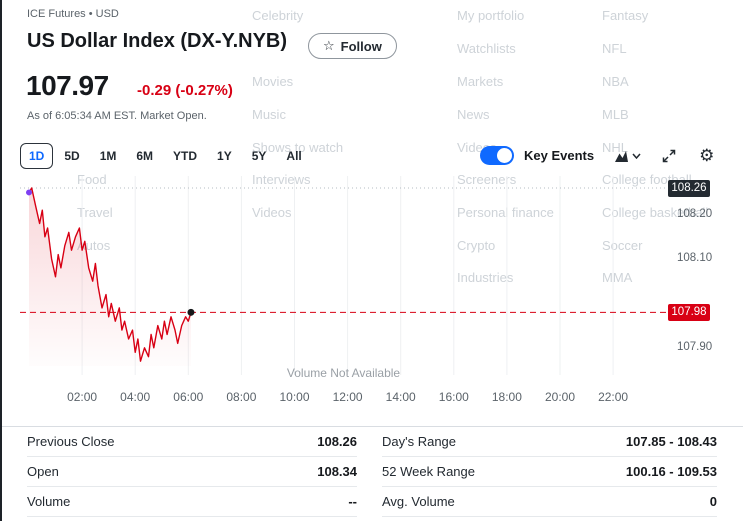 This screenshot has width=743, height=521. What do you see at coordinates (485, 277) in the screenshot?
I see `ghost-menu-item: Industries` at bounding box center [485, 277].